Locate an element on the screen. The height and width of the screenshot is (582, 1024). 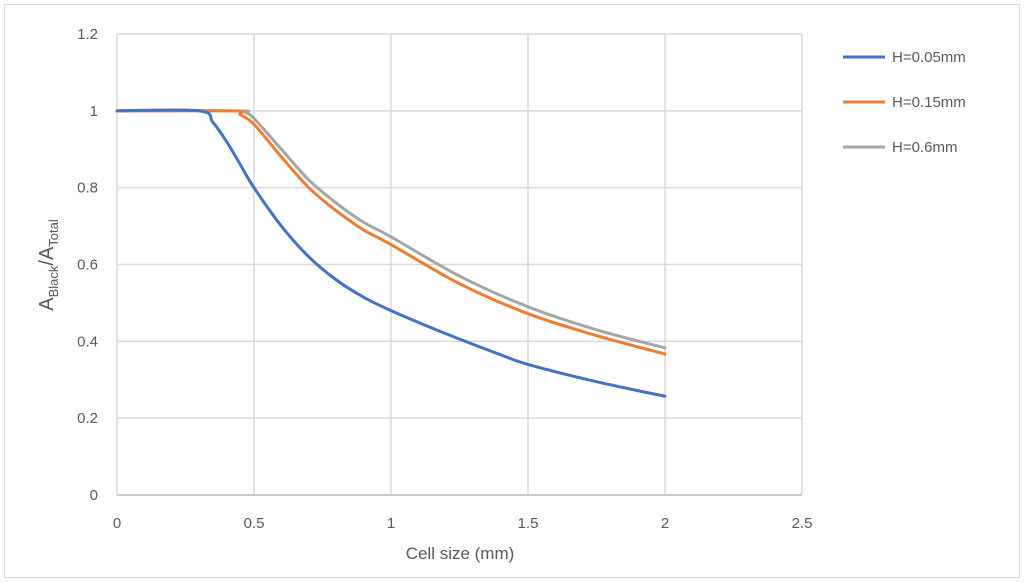
y-tick-label: 0.8 is located at coordinates (87, 188).